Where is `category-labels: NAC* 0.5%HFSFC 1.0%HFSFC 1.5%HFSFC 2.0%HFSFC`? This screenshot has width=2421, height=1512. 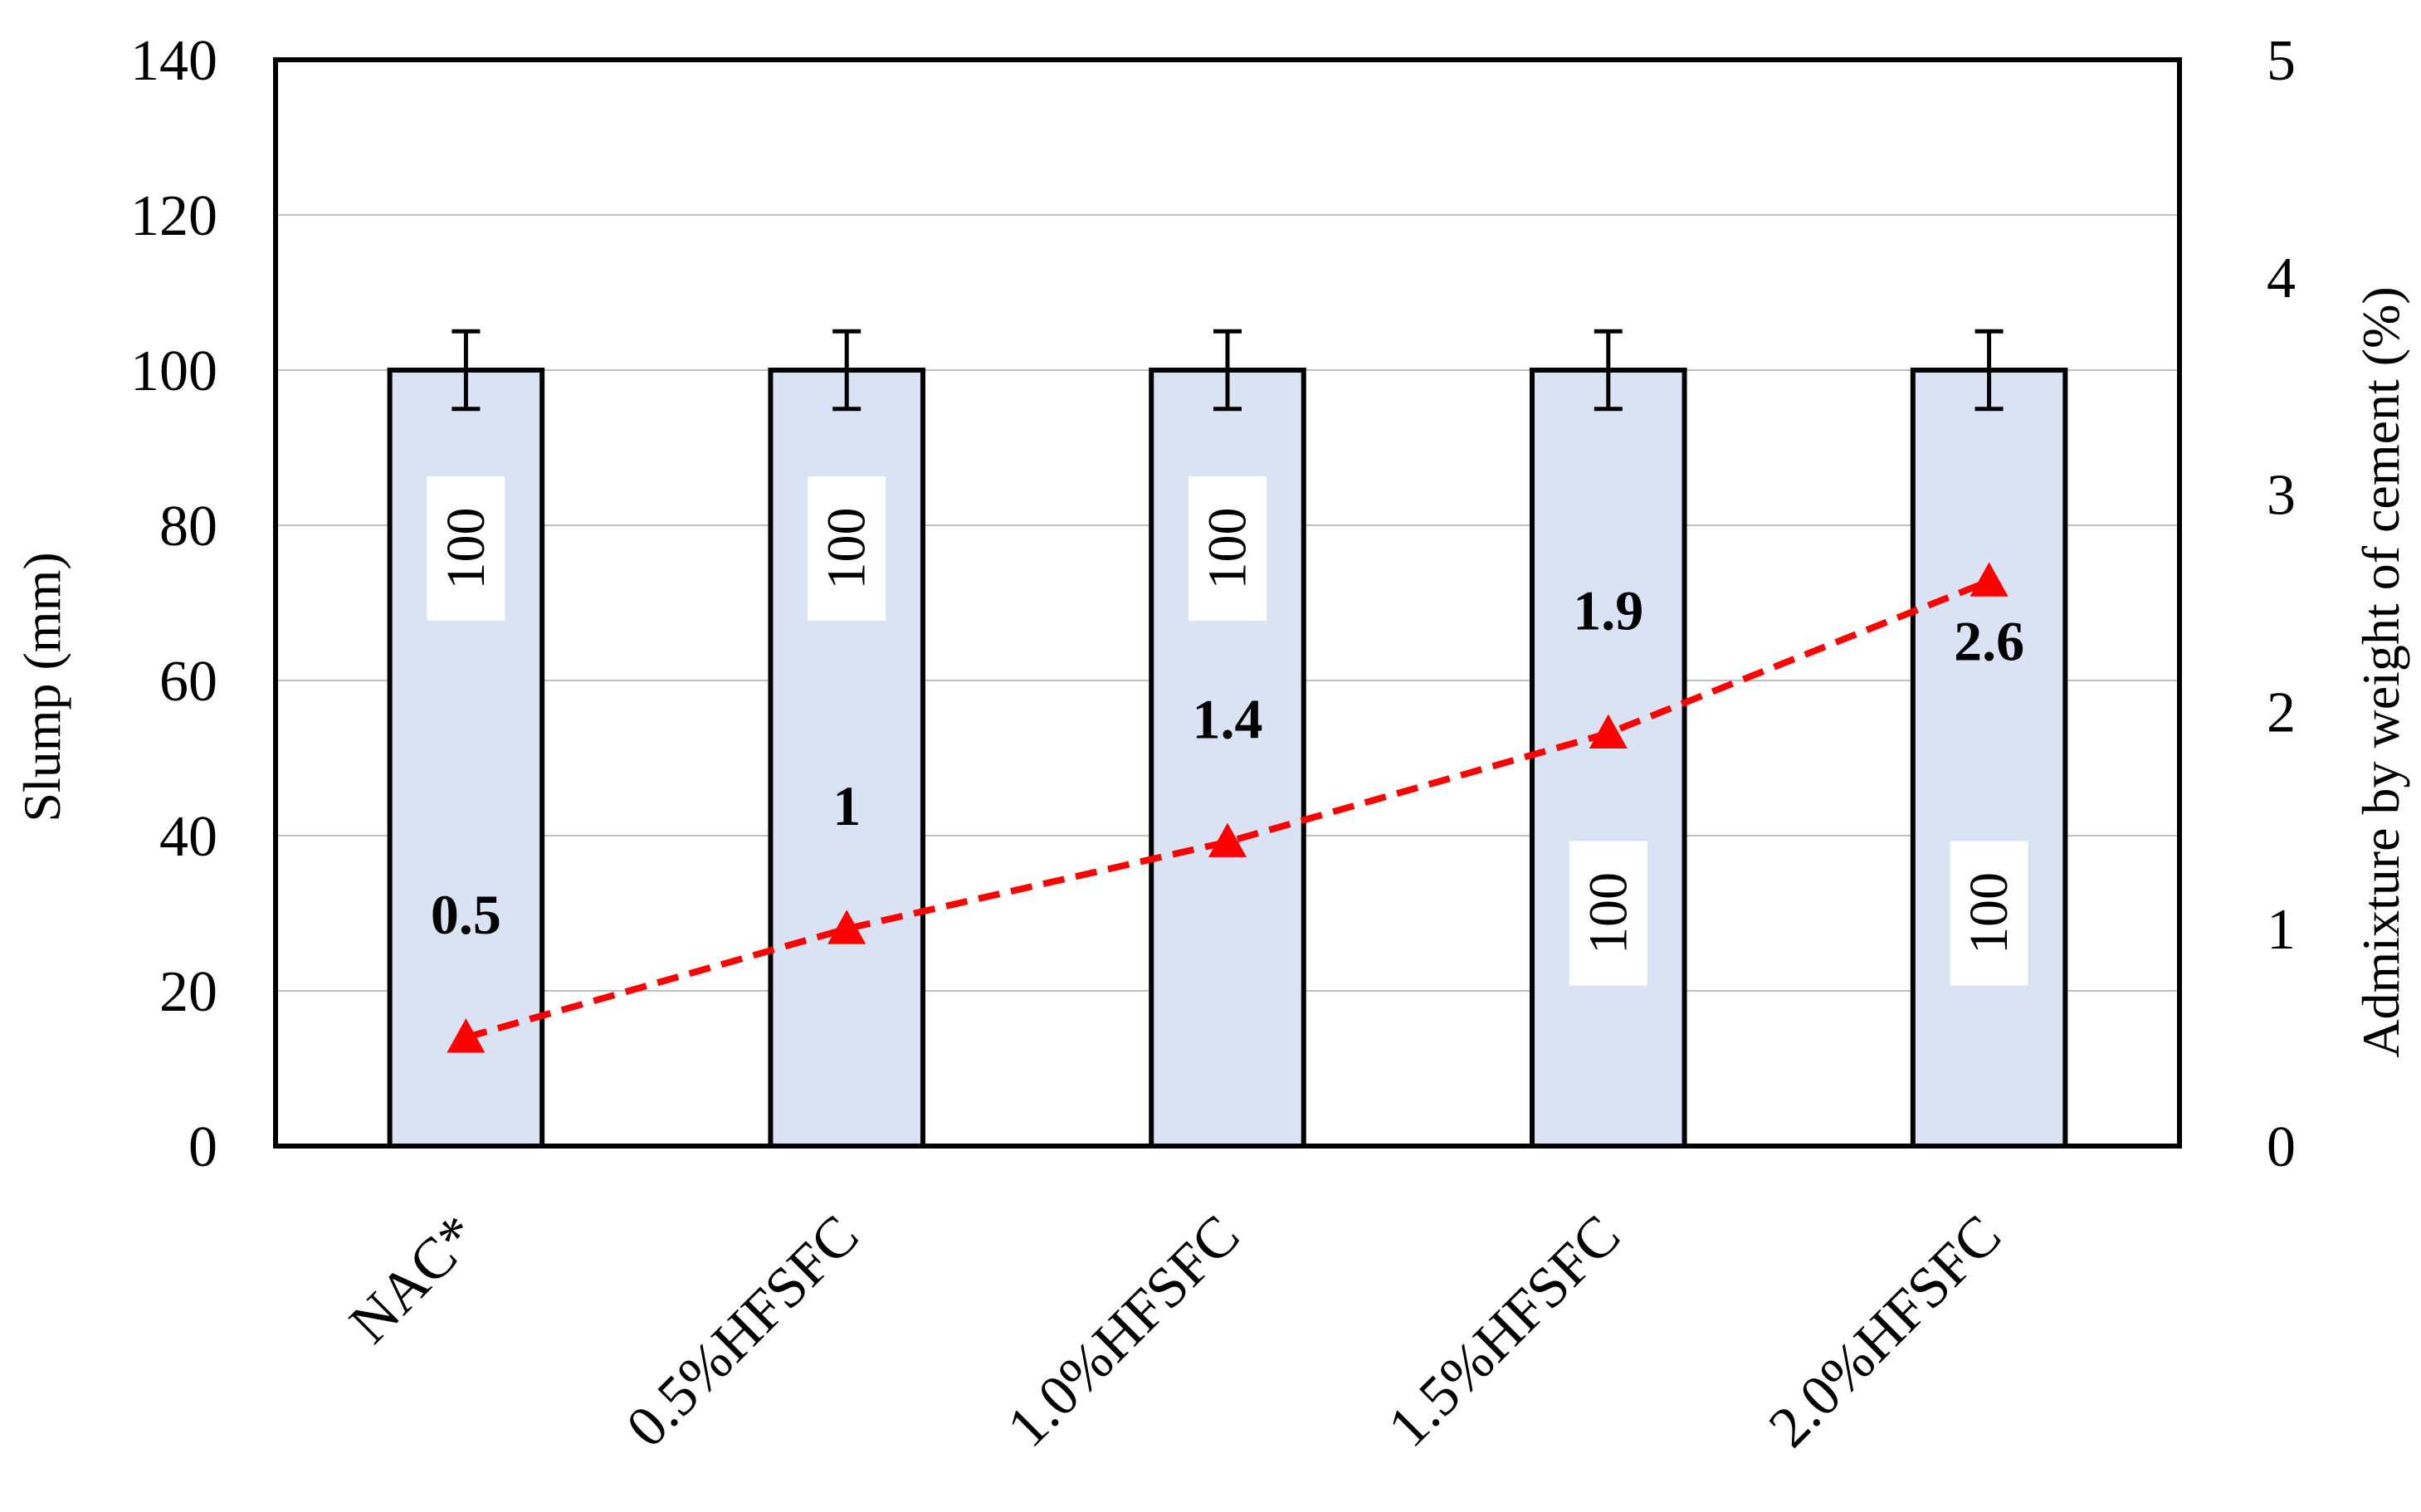 category-labels: NAC* 0.5%HFSFC 1.0%HFSFC 1.5%HFSFC 2.0%HFSFC is located at coordinates (1175, 1331).